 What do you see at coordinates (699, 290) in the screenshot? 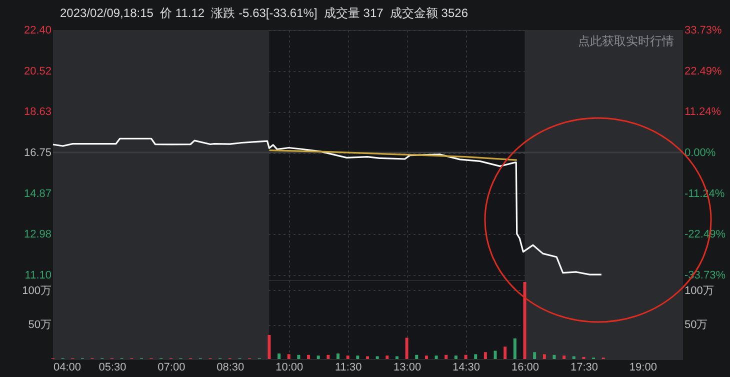
I see `y2-tick-label: 100万` at bounding box center [699, 290].